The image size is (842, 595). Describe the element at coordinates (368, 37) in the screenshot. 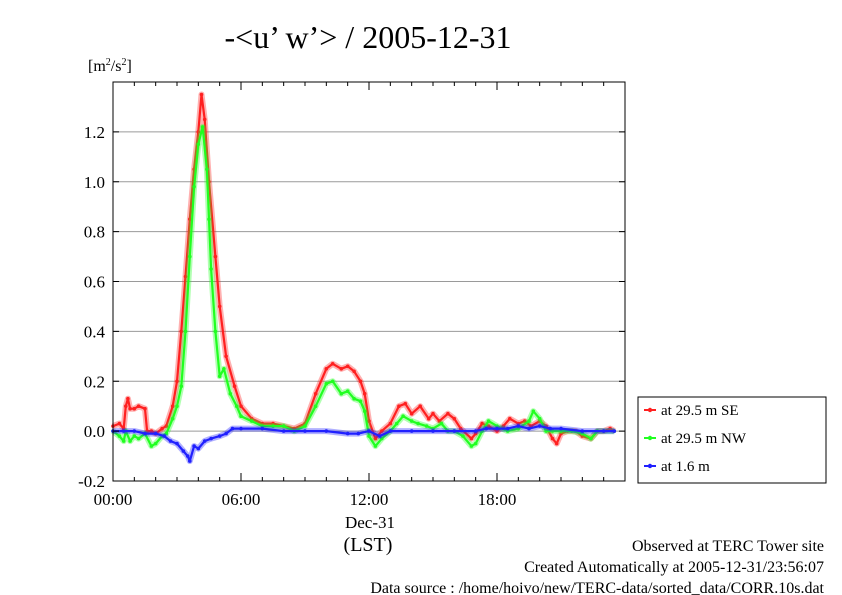

I see `chart-title: -<u’ w’> / 2005-12-31` at that location.